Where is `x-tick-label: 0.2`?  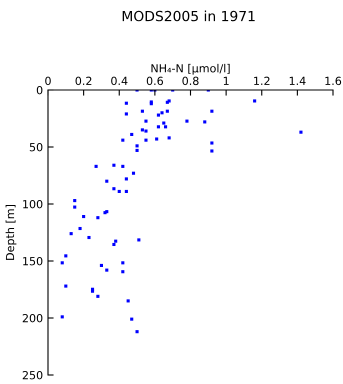
x-tick-label: 0.2 is located at coordinates (84, 81).